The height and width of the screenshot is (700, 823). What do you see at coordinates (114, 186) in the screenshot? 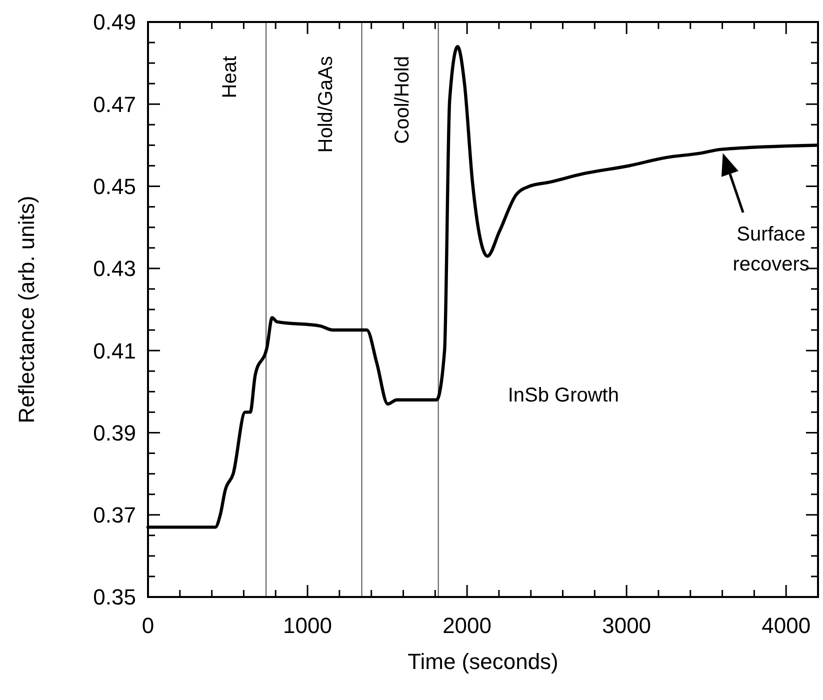
I see `y-tick-label: 0.45` at bounding box center [114, 186].